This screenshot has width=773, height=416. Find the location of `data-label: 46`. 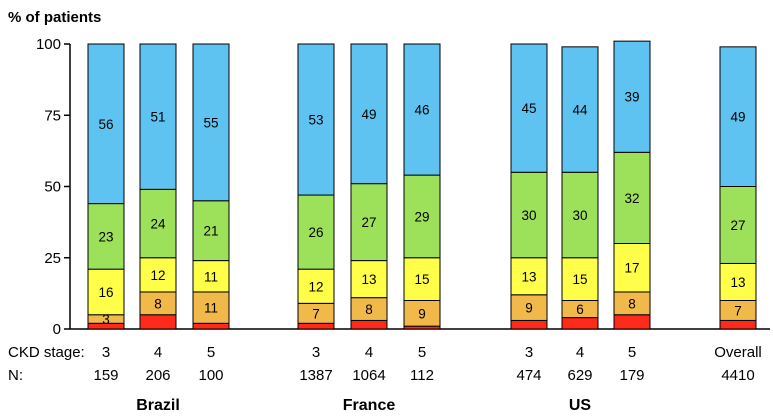

data-label: 46 is located at coordinates (421, 110).